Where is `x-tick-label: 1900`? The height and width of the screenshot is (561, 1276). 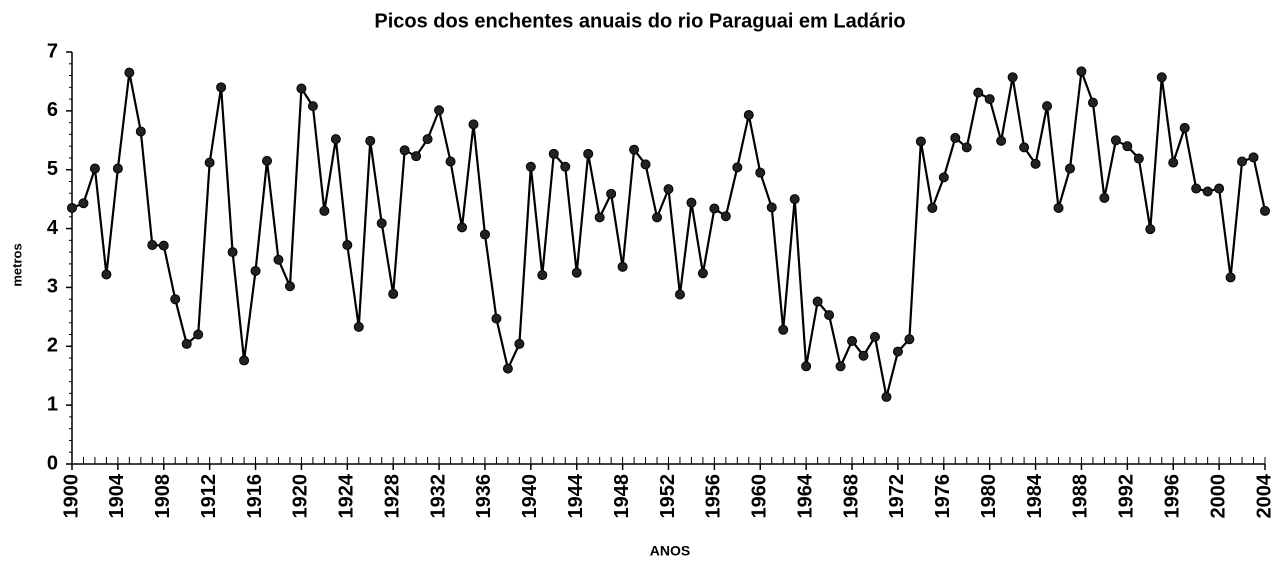 x-tick-label: 1900 is located at coordinates (71, 496).